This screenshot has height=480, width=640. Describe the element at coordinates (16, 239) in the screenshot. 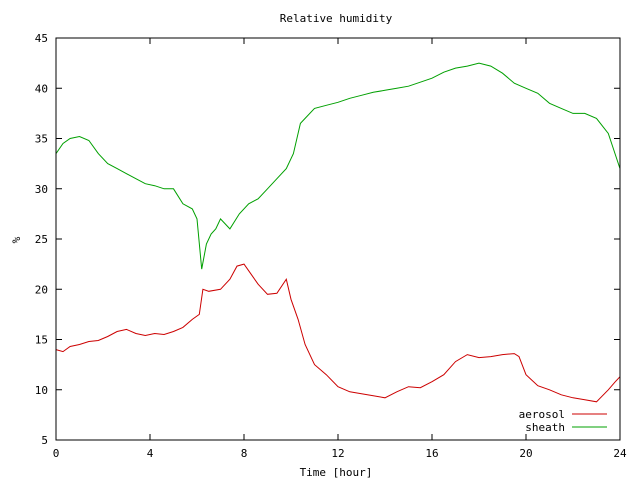

I see `y-axis-title: %` at that location.